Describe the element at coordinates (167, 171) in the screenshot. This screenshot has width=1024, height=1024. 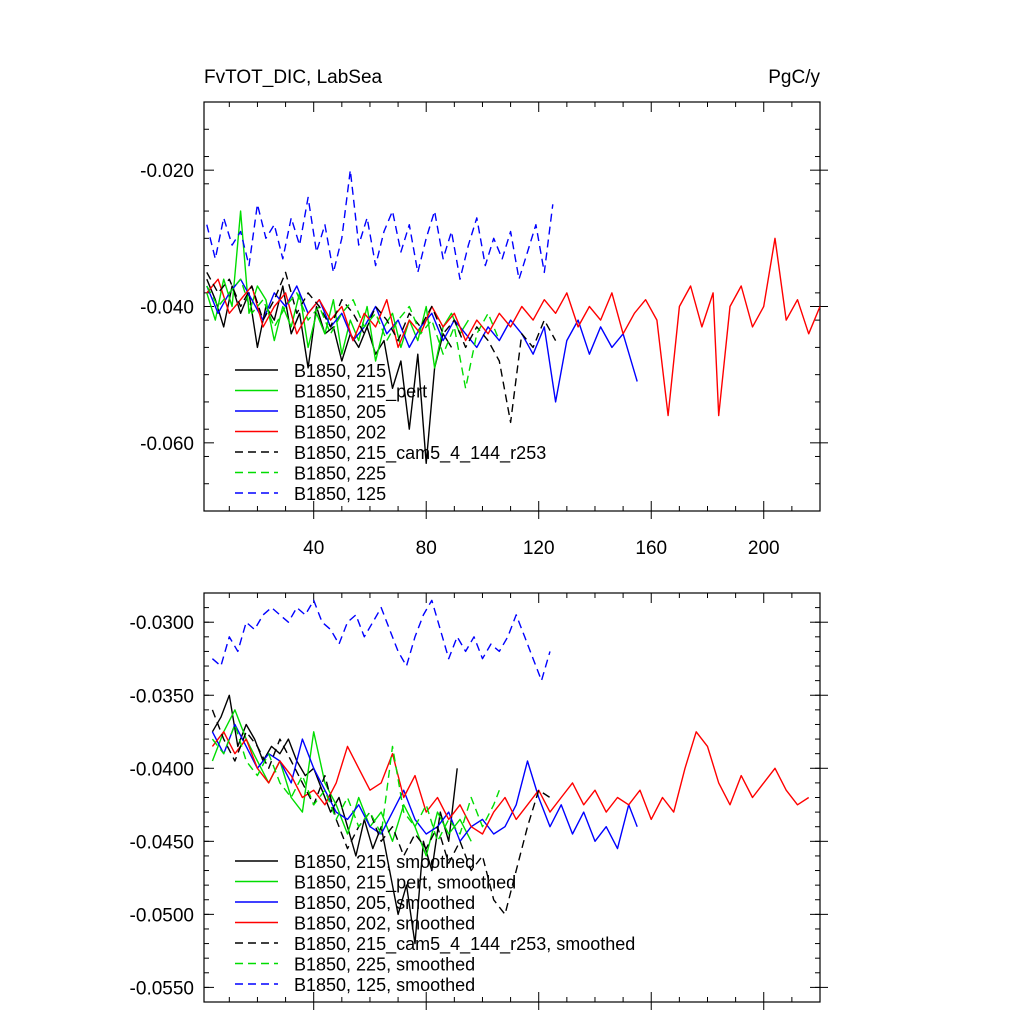
I see `y-tick-label: -0.020` at that location.